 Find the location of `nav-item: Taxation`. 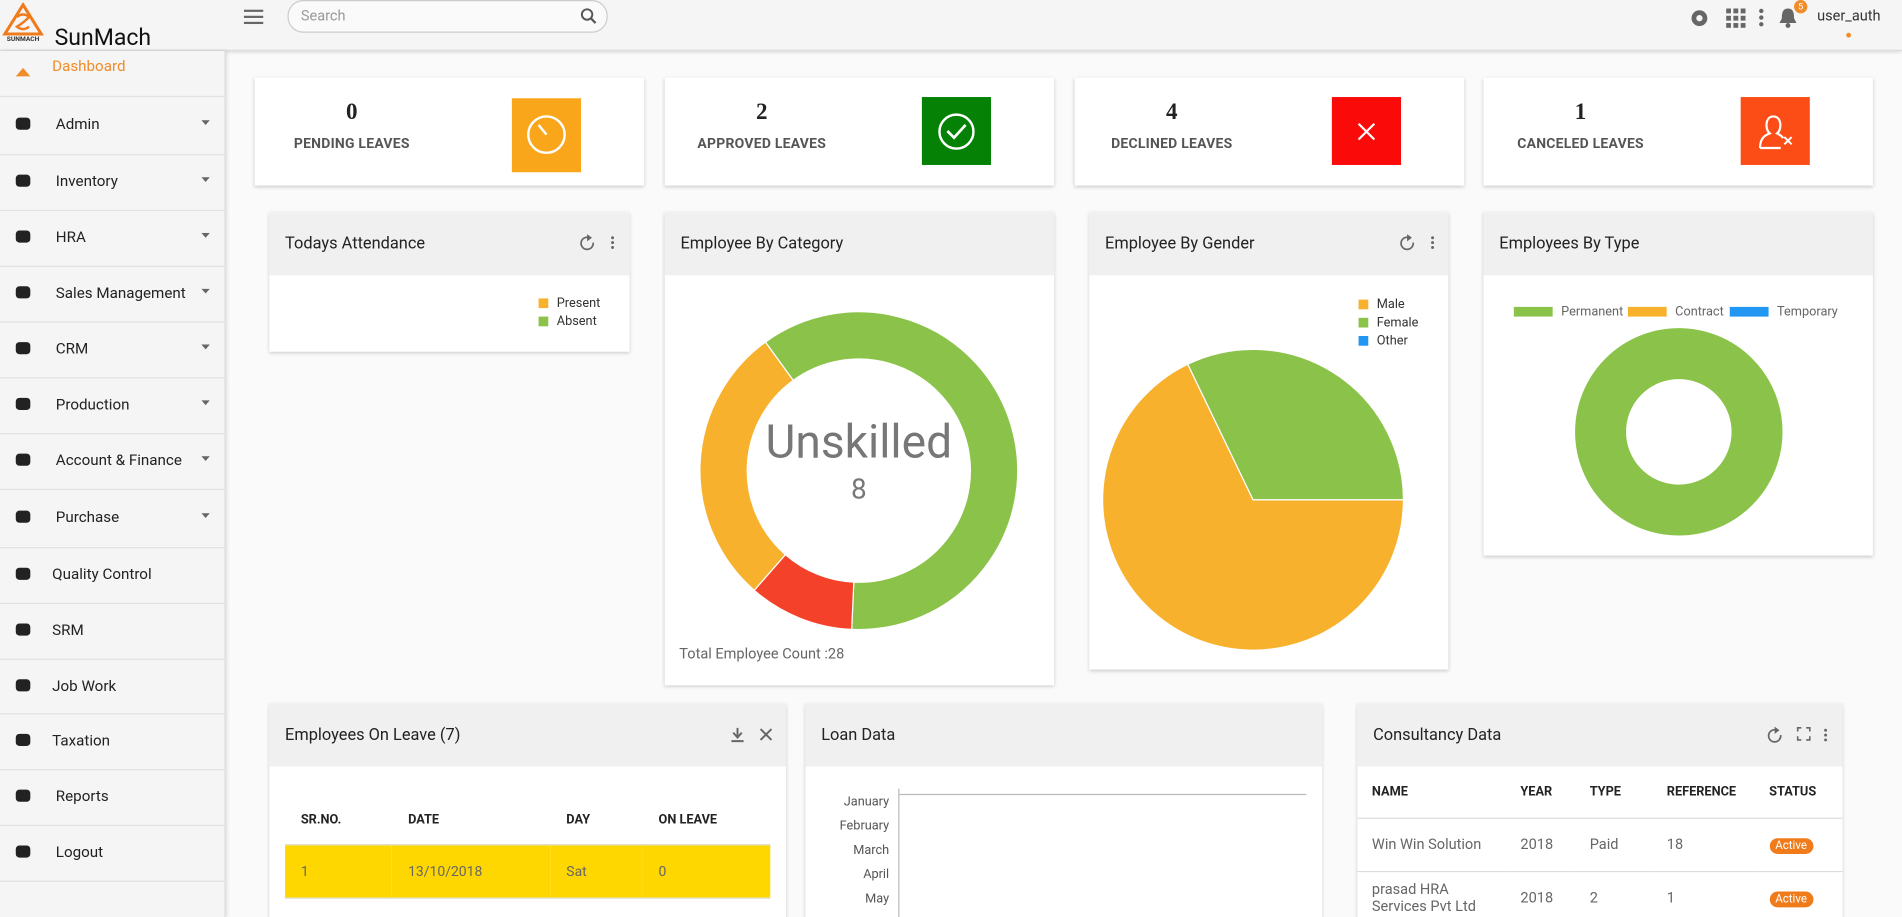

nav-item: Taxation is located at coordinates (112, 742).